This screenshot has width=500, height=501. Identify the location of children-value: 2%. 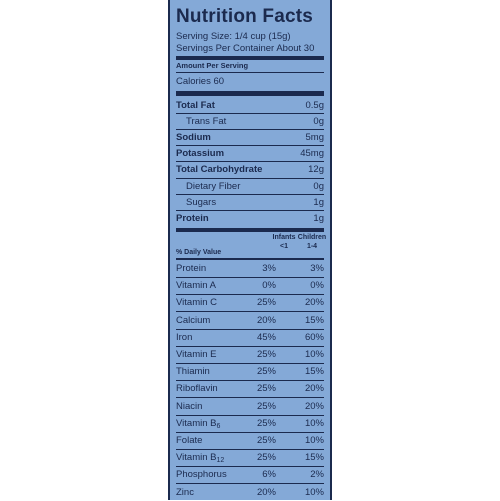
(317, 475).